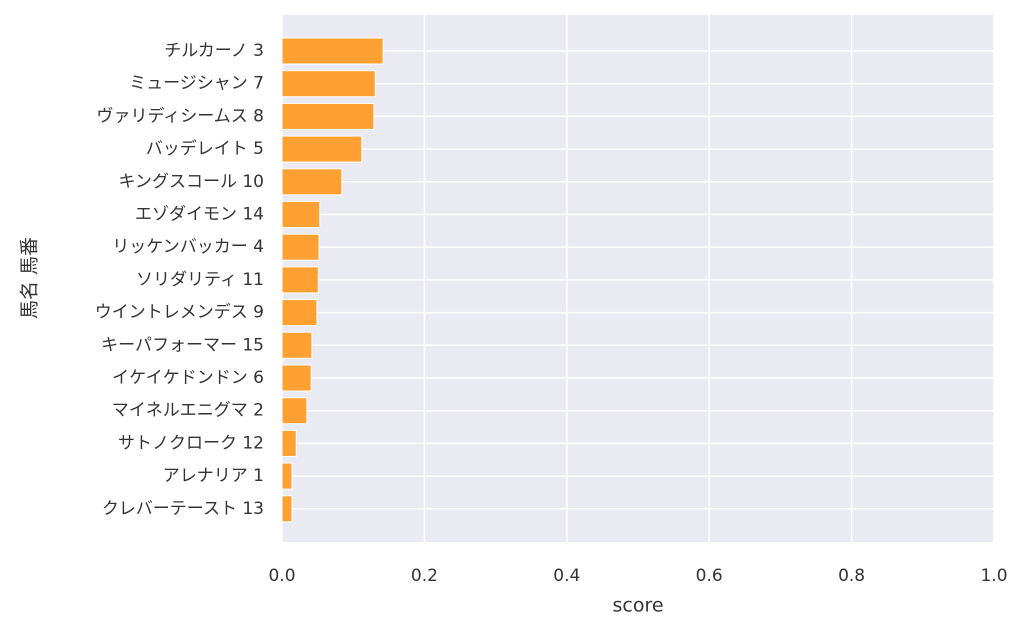  What do you see at coordinates (188, 411) in the screenshot?
I see `y-tick-label: マイネルエニグマ 2` at bounding box center [188, 411].